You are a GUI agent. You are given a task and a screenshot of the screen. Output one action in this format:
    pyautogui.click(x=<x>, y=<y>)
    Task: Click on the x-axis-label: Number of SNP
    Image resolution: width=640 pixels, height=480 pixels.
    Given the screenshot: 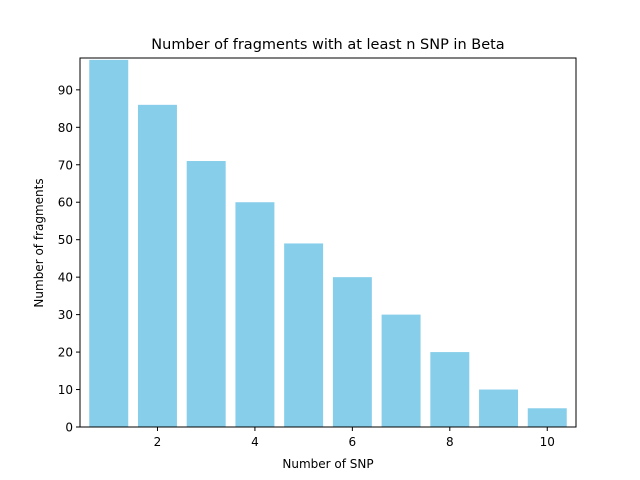 What is the action you would take?
    pyautogui.click(x=327, y=464)
    